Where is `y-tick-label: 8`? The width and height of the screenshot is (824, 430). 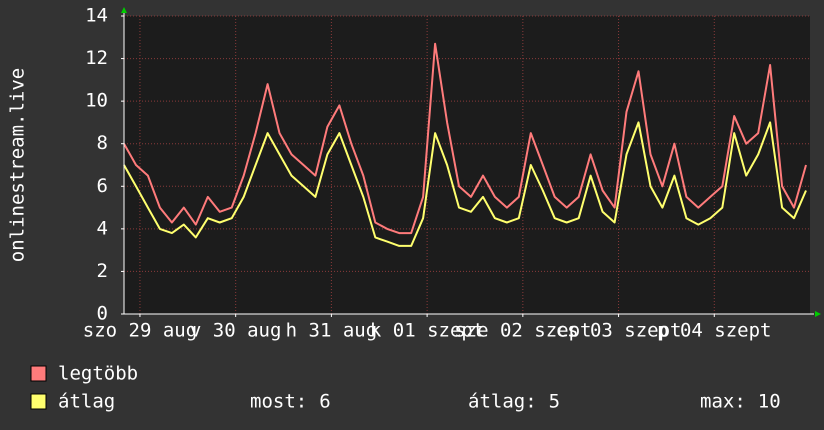
y-tick-label: 8 is located at coordinates (102, 143).